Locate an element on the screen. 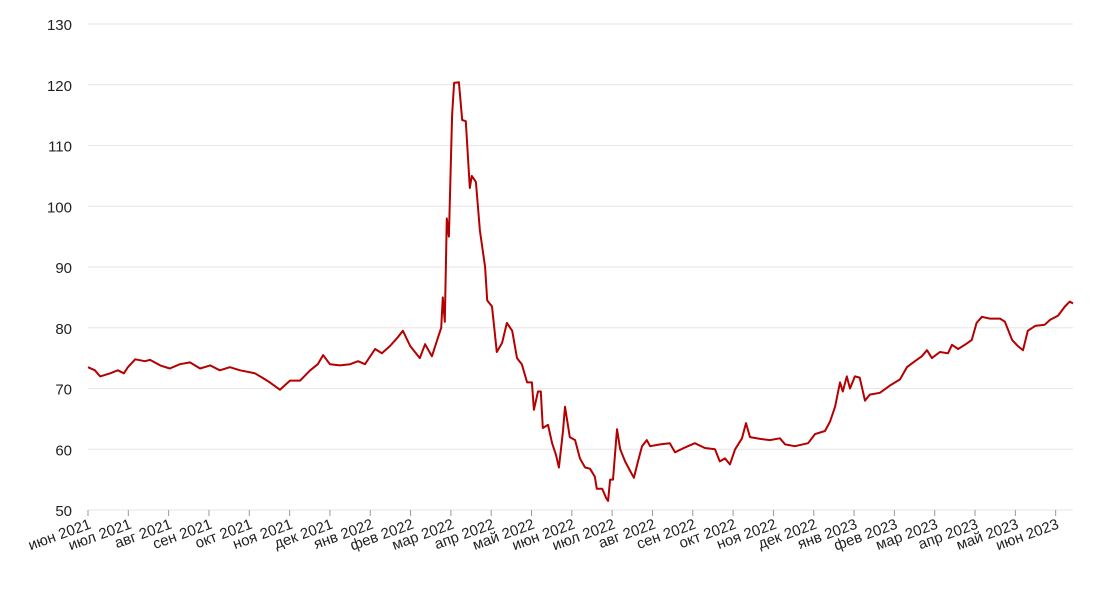 This screenshot has height=590, width=1100. y-tick-label: 130 is located at coordinates (59, 25).